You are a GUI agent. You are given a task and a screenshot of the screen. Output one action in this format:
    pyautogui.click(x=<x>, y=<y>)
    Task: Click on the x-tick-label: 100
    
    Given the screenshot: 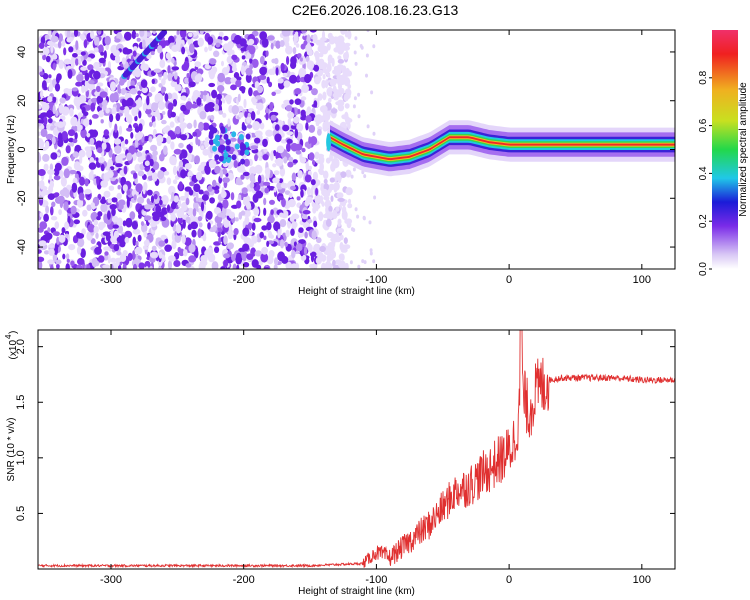 What is the action you would take?
    pyautogui.click(x=642, y=580)
    